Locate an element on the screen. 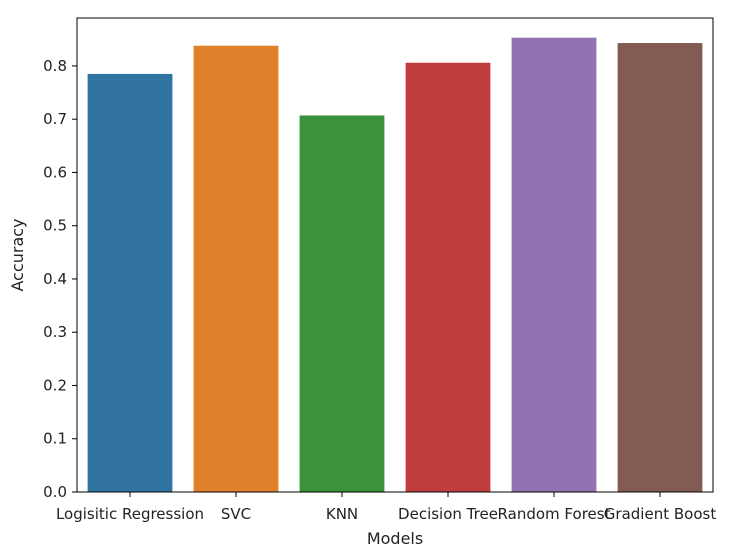 This screenshot has height=555, width=752. x-tick-label: Decision Tree is located at coordinates (448, 514).